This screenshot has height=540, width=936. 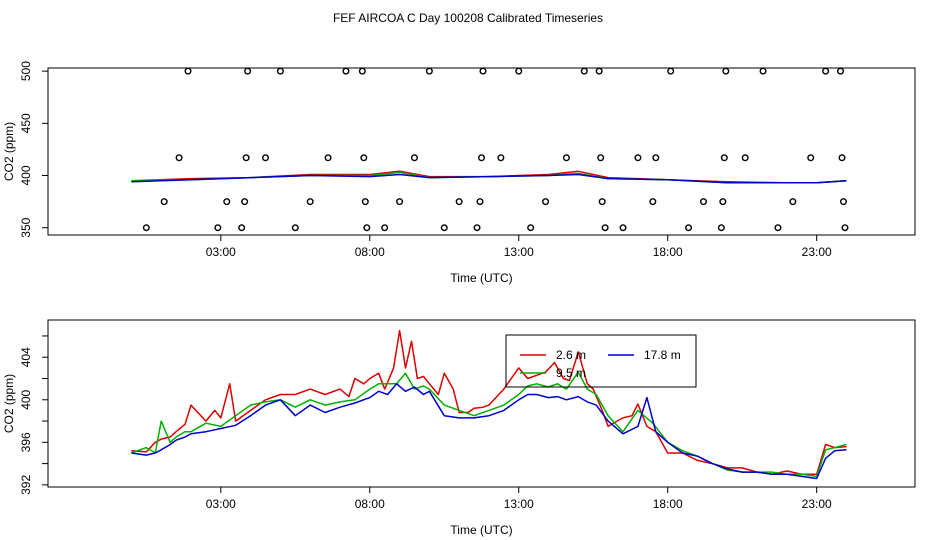 What do you see at coordinates (26, 123) in the screenshot?
I see `y-tick-label: 450` at bounding box center [26, 123].